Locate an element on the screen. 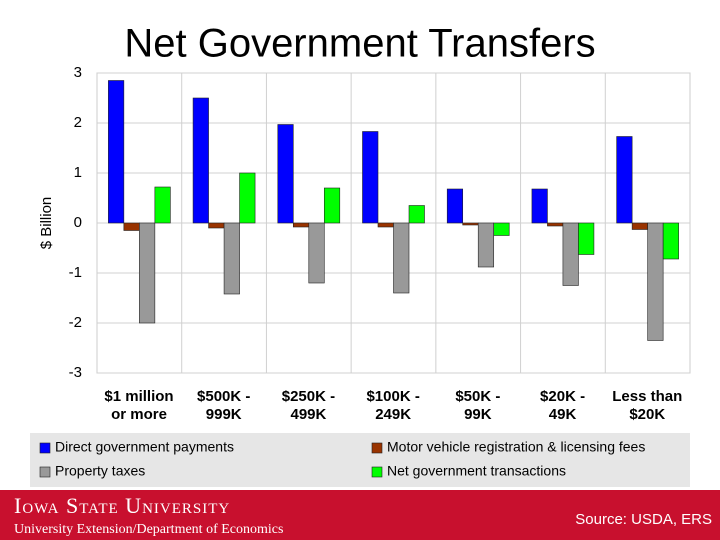  x-tick-label: $500K - 999K is located at coordinates (224, 405).